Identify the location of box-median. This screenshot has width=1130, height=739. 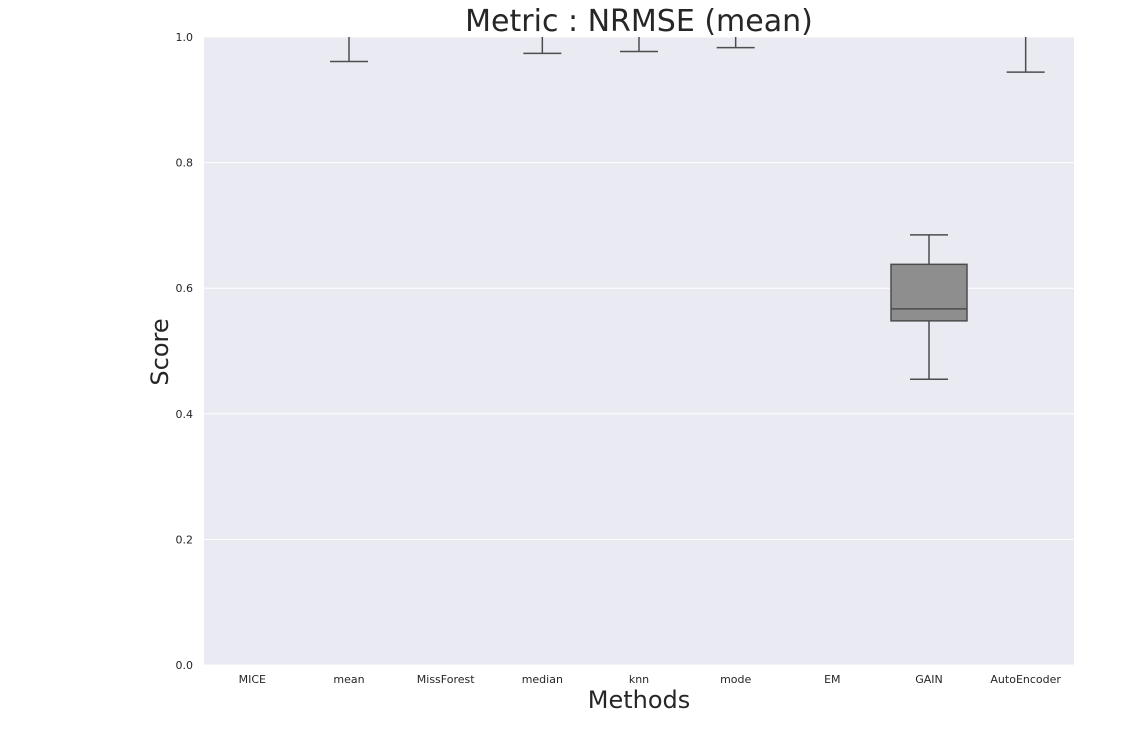
(542, 46).